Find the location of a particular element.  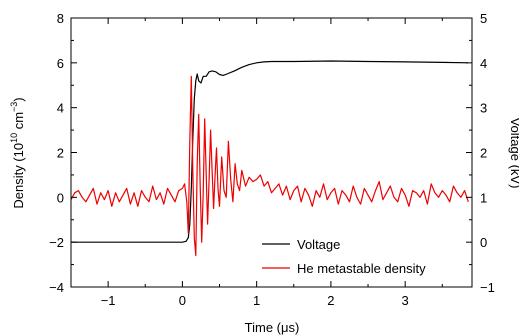

x-tick-label: 2 is located at coordinates (330, 300).